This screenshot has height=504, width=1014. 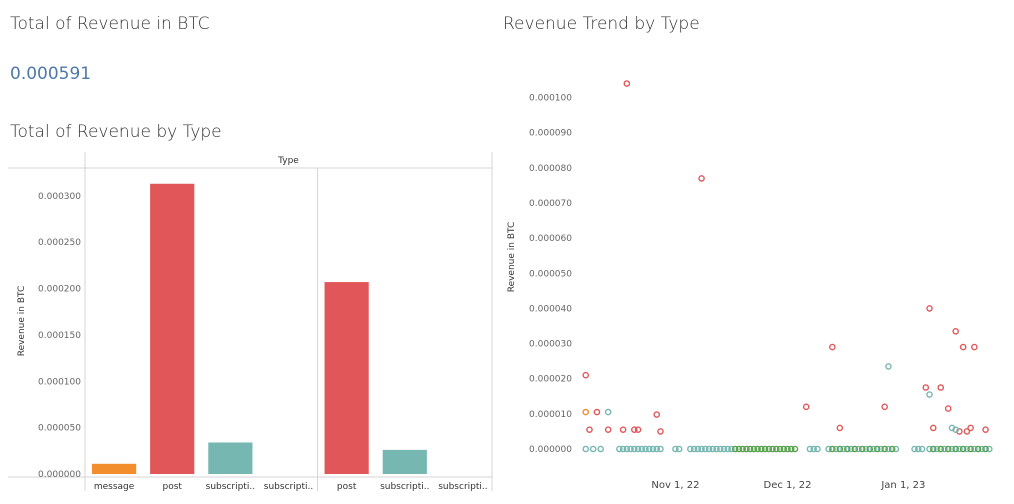 What do you see at coordinates (601, 24) in the screenshot?
I see `scatter-chart-title: Revenue Trend by Type` at bounding box center [601, 24].